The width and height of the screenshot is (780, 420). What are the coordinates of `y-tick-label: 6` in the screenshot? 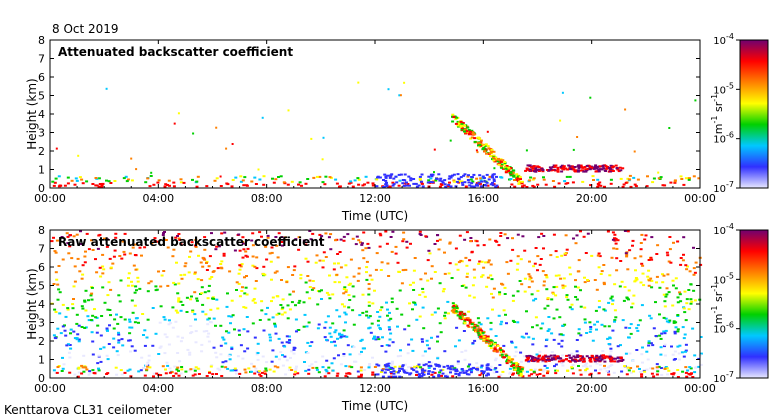 It's located at (41, 267).